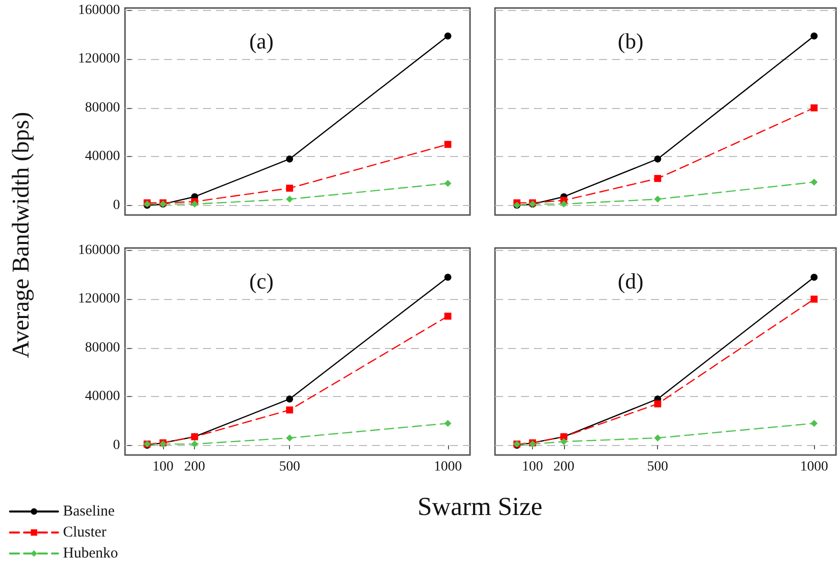 The width and height of the screenshot is (840, 566). What do you see at coordinates (22, 235) in the screenshot?
I see `y-axis-title: Average Bandwidth (bps)` at bounding box center [22, 235].